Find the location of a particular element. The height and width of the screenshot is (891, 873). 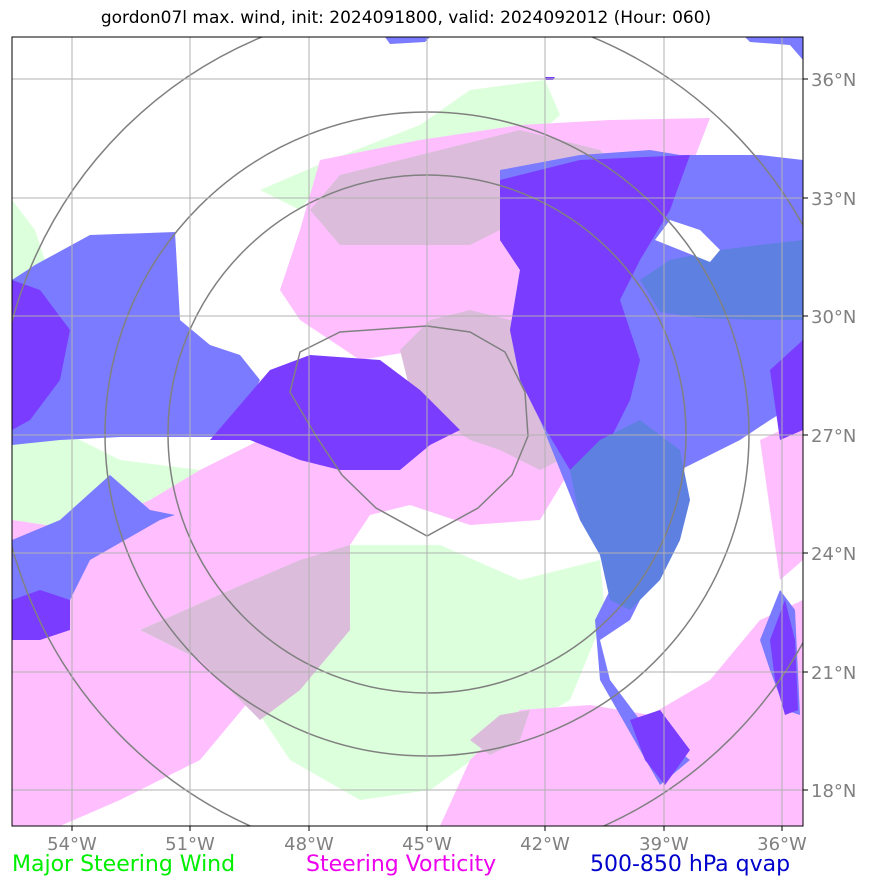

y-tick-label: 18°N is located at coordinates (833, 791).